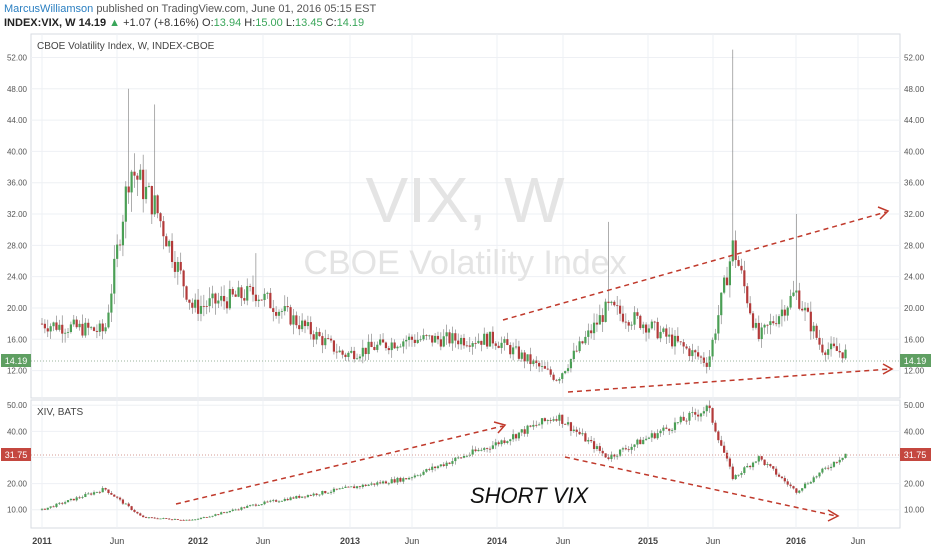 This screenshot has width=932, height=550. I want to click on close-label: C:, so click(331, 23).